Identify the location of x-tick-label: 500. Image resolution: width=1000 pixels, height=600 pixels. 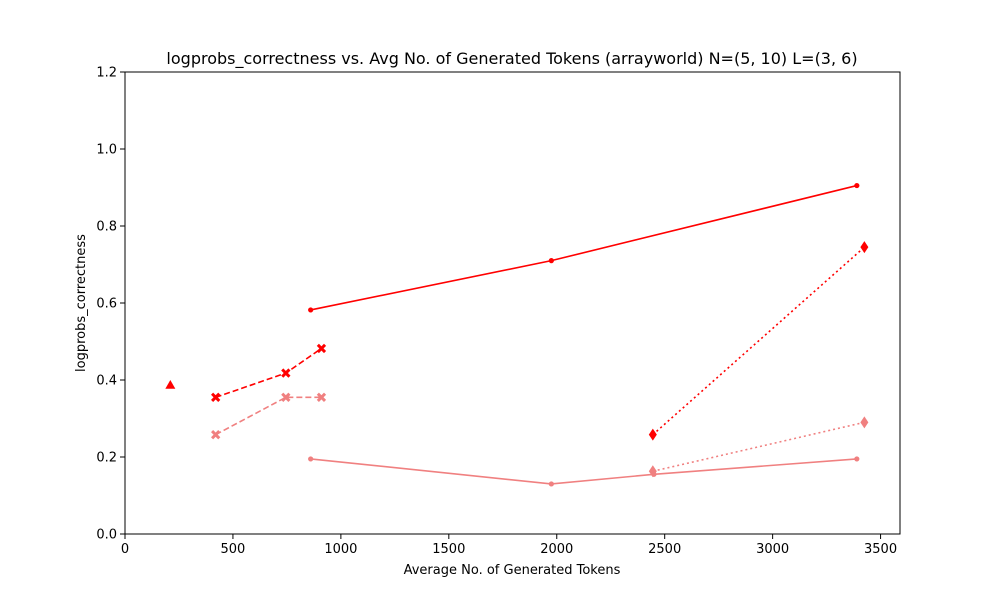
(233, 549).